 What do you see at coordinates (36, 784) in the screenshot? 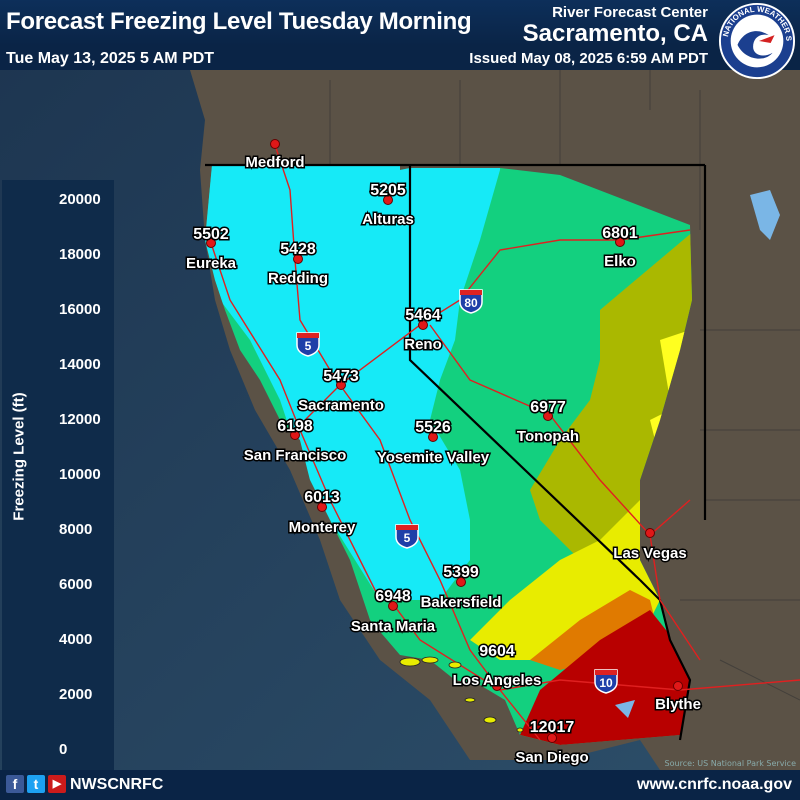
I see `twitter-icon: t` at bounding box center [36, 784].